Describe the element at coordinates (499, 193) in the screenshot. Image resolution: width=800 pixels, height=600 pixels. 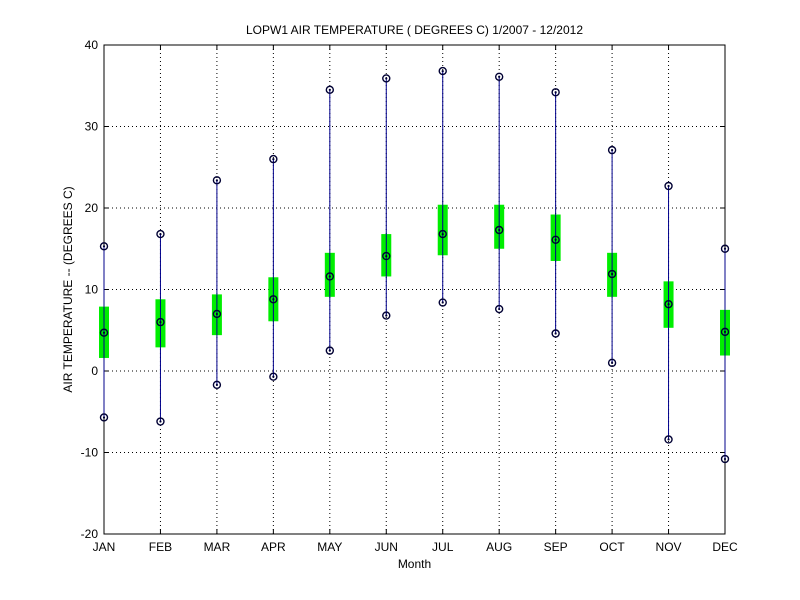
I see `month-box-aug` at that location.